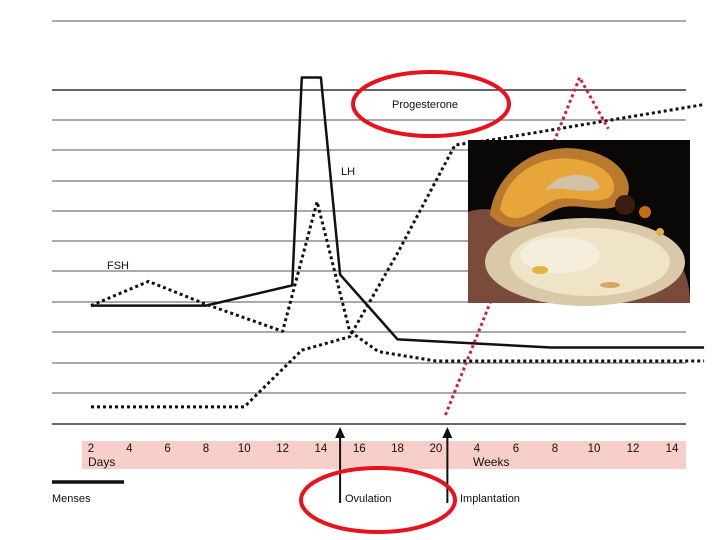 The width and height of the screenshot is (720, 540). I want to click on x-axis-band, so click(384, 455).